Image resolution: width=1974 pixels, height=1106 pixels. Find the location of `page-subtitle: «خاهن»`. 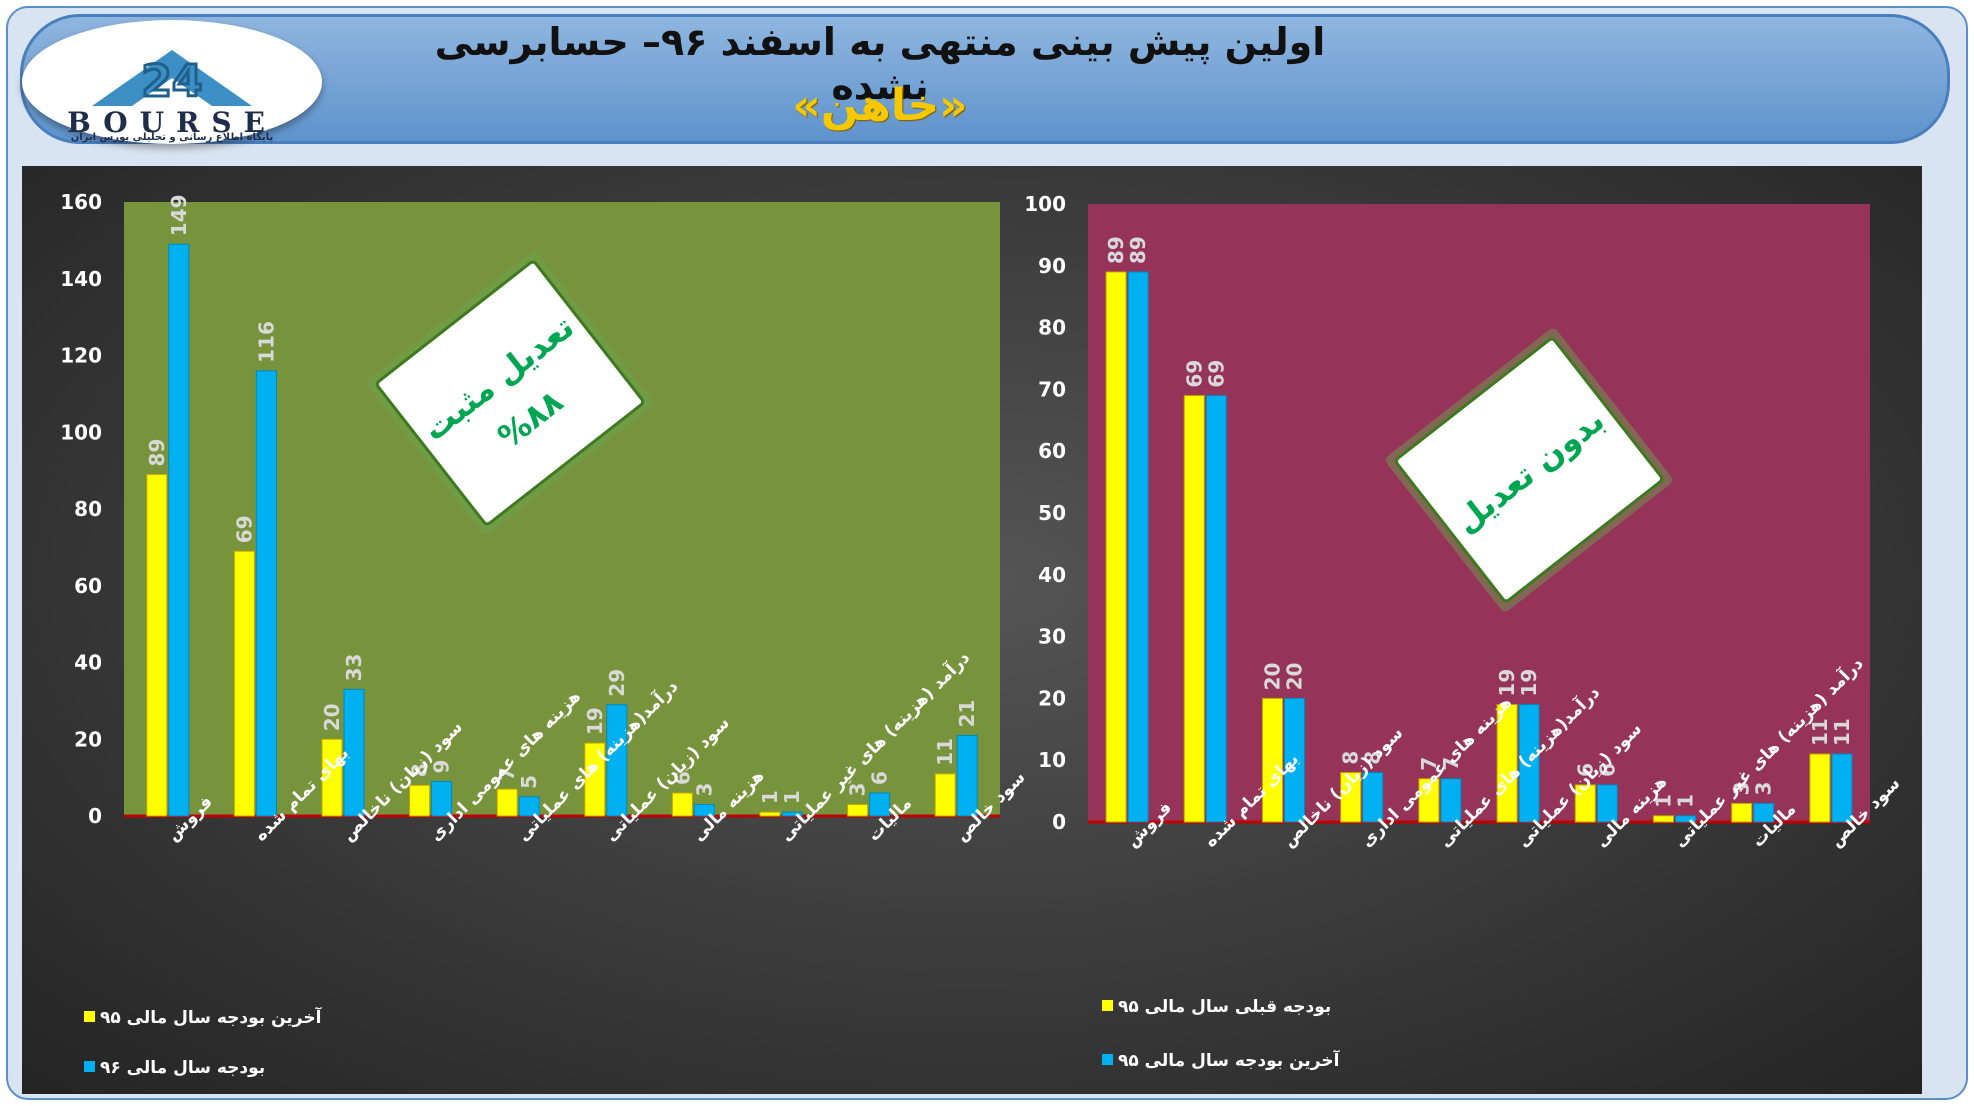

page-subtitle: «خاهن» is located at coordinates (880, 105).